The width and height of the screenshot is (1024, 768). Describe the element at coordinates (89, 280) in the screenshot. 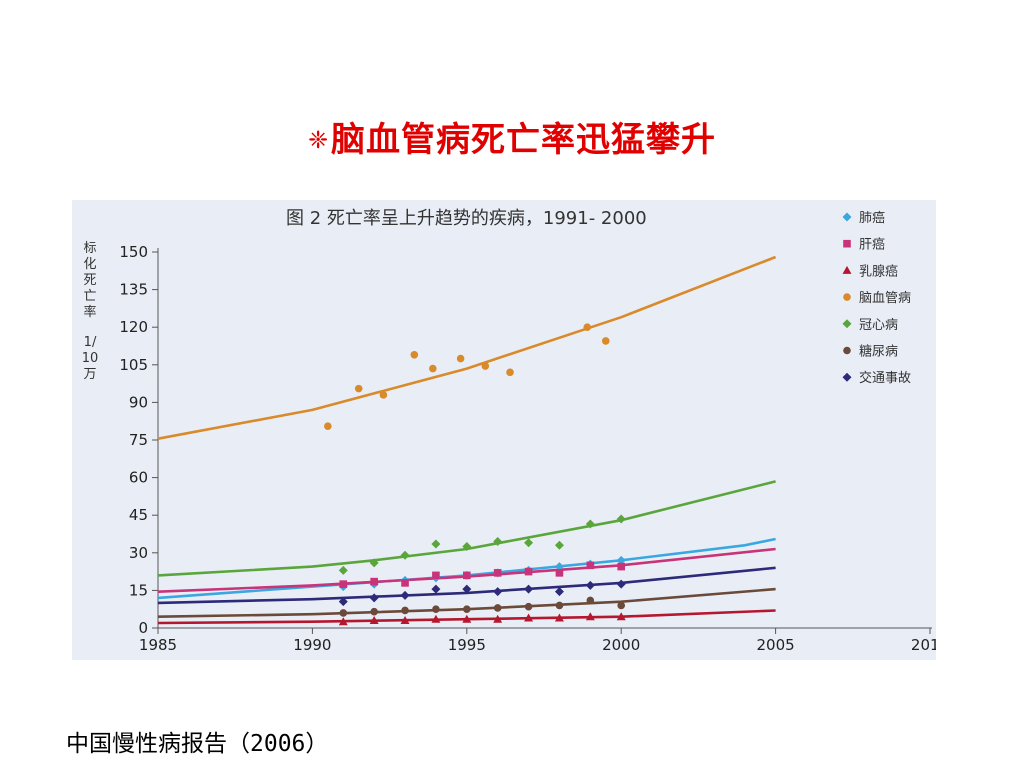

I see `y-axis-label-char: 死` at that location.